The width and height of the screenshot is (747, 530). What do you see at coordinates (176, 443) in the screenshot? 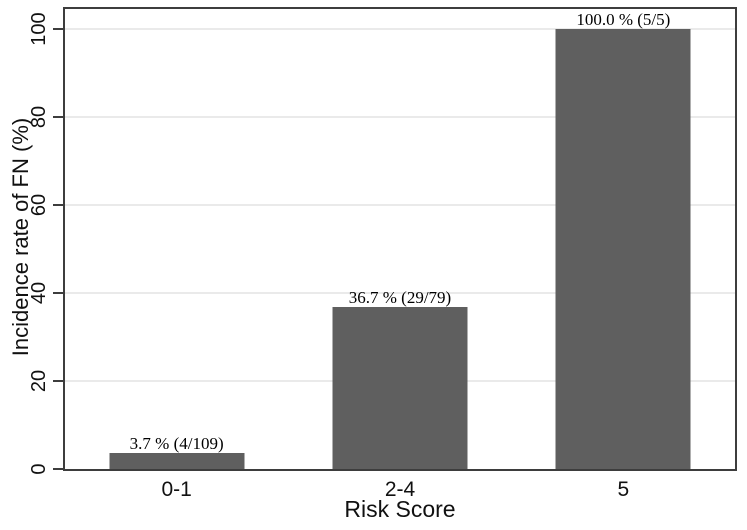
I see `bar-value-label: 3.7 % (4/109)` at bounding box center [176, 443].